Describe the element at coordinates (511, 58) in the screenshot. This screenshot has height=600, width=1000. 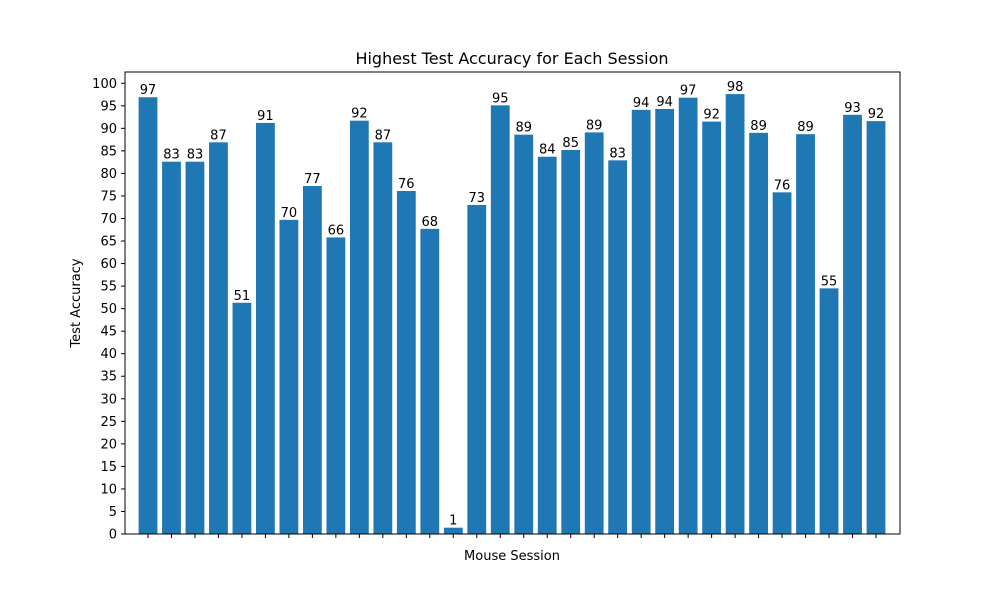
I see `chart-title: Highest Test Accuracy for Each Session` at that location.